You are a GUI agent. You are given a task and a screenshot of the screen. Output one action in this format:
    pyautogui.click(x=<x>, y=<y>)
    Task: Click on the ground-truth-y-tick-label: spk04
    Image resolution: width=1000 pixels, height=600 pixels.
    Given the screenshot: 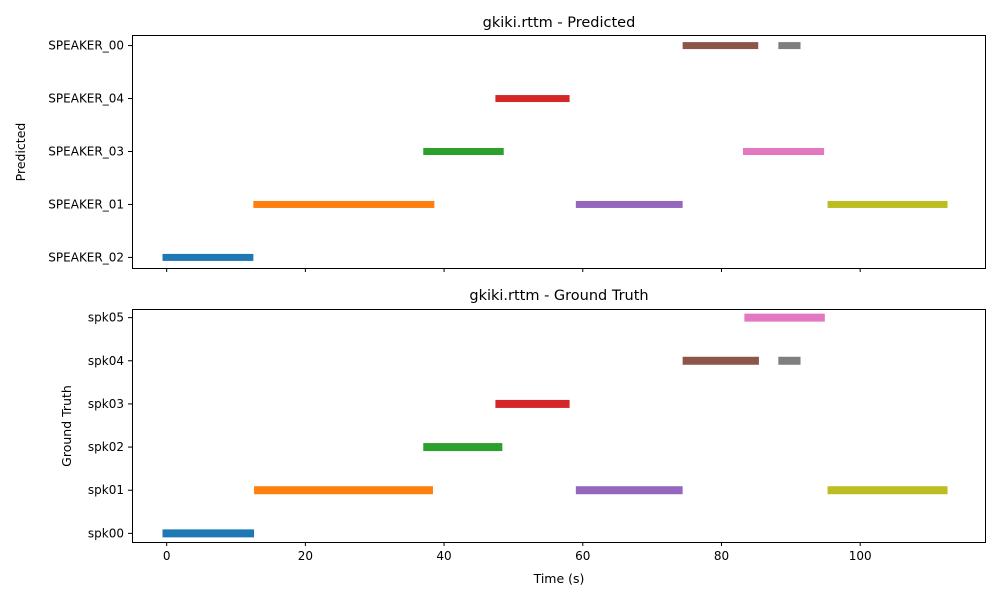 What is the action you would take?
    pyautogui.click(x=106, y=361)
    